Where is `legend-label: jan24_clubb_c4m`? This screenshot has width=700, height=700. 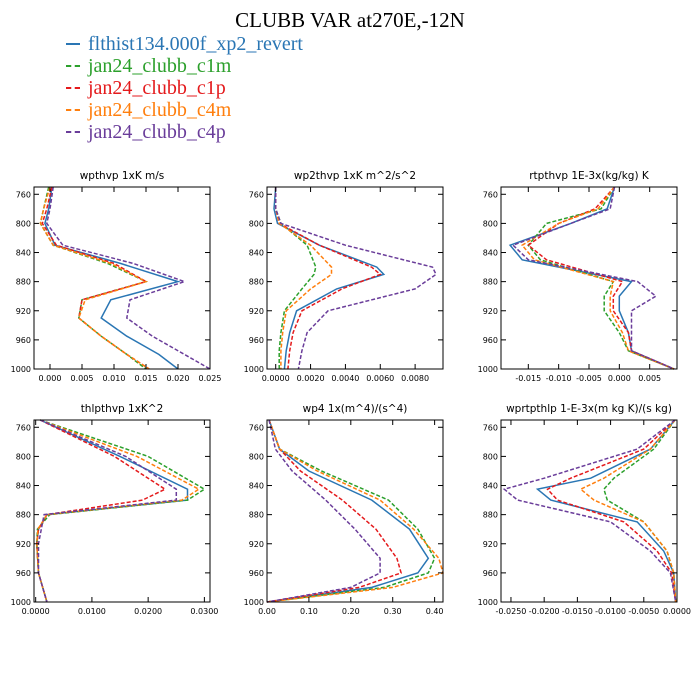 legend-label: jan24_clubb_c4m is located at coordinates (160, 109).